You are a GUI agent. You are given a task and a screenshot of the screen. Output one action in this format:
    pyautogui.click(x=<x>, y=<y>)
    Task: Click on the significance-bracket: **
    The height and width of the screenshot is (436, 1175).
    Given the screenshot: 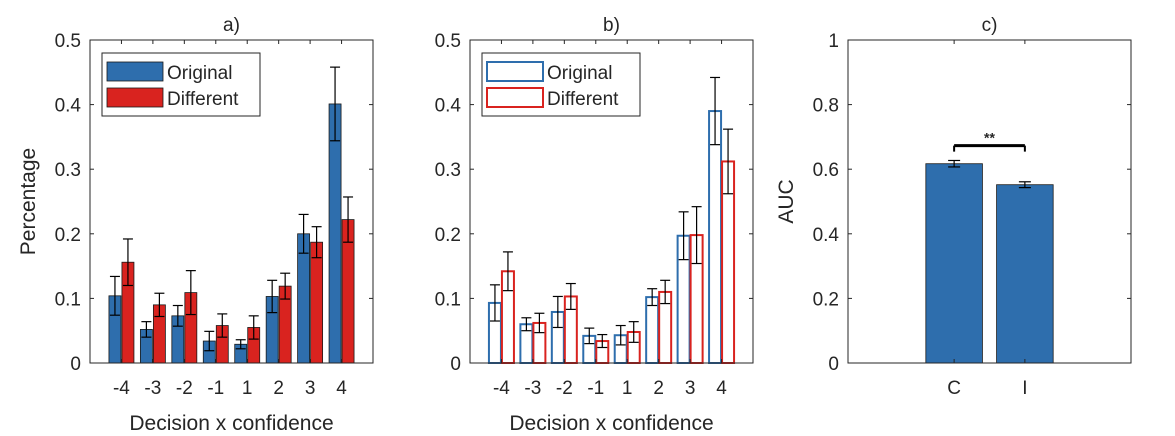 What is the action you would take?
    pyautogui.click(x=989, y=141)
    